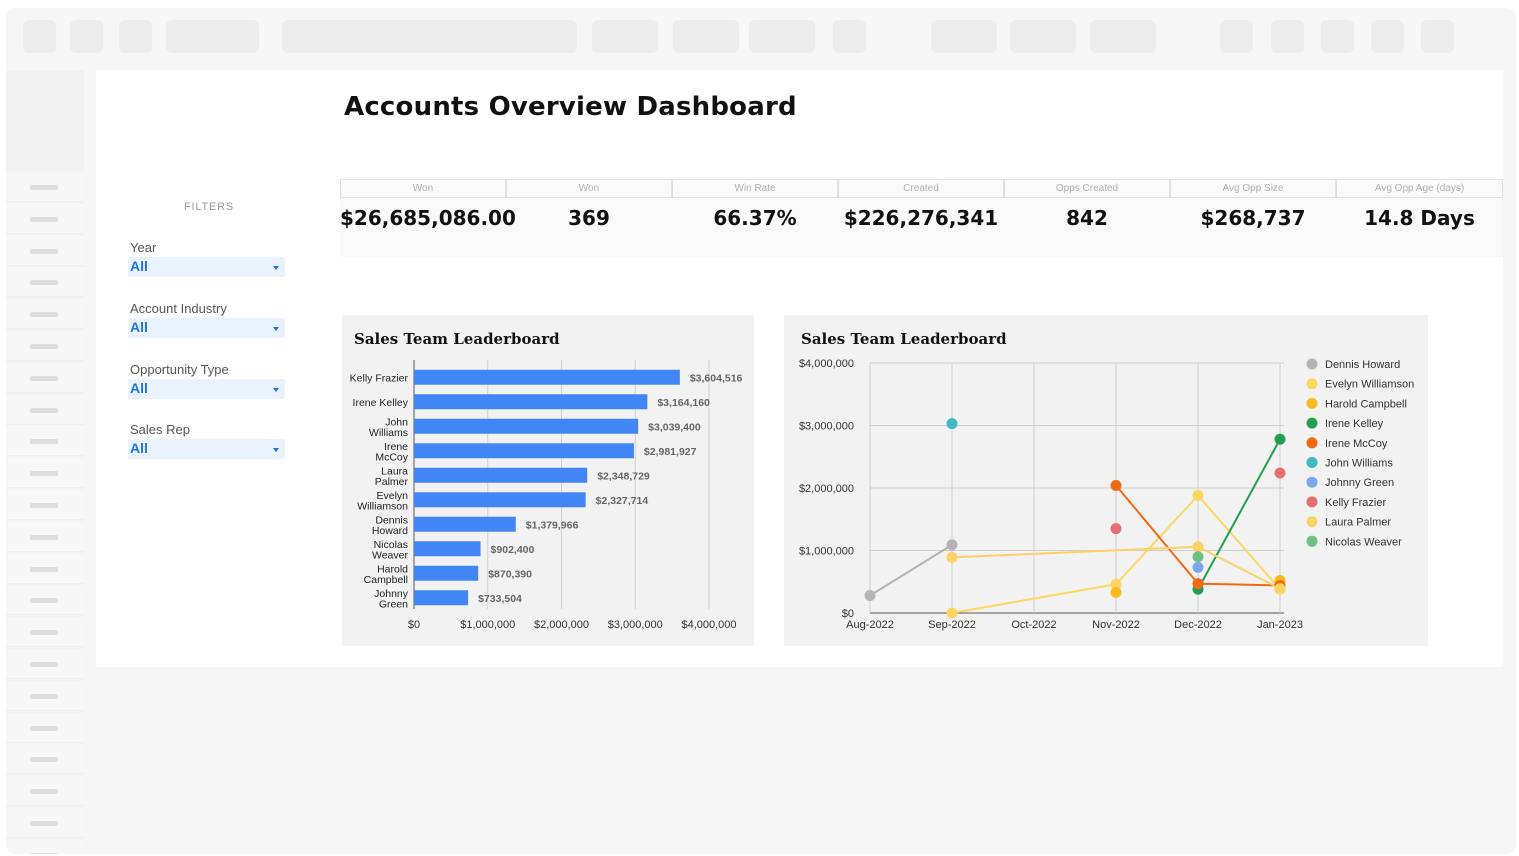  I want to click on category-label: Dennis, so click(391, 520).